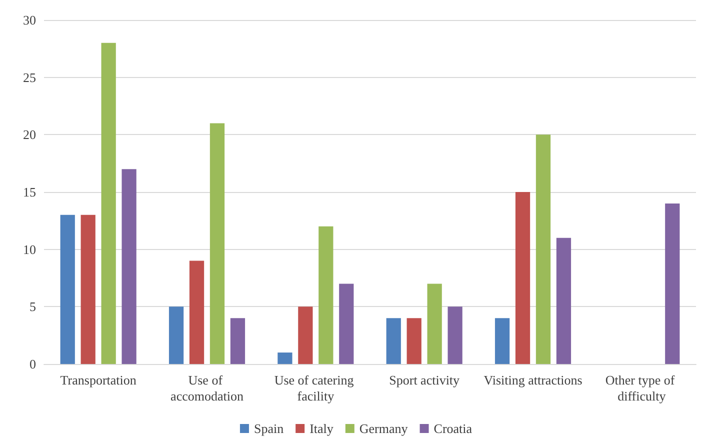 This screenshot has height=448, width=712. What do you see at coordinates (98, 380) in the screenshot?
I see `x-tick-label: Transportation` at bounding box center [98, 380].